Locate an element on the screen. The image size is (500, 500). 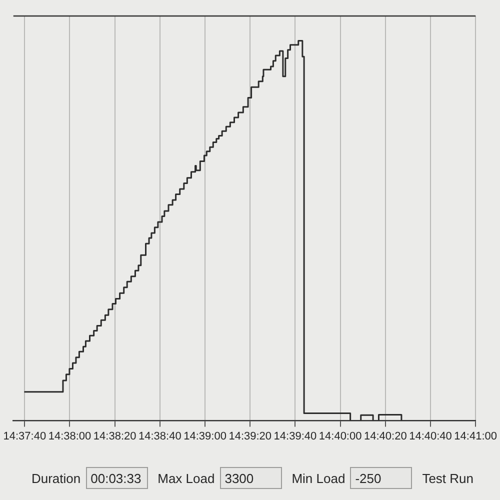
text: Duration is located at coordinates (56, 478).